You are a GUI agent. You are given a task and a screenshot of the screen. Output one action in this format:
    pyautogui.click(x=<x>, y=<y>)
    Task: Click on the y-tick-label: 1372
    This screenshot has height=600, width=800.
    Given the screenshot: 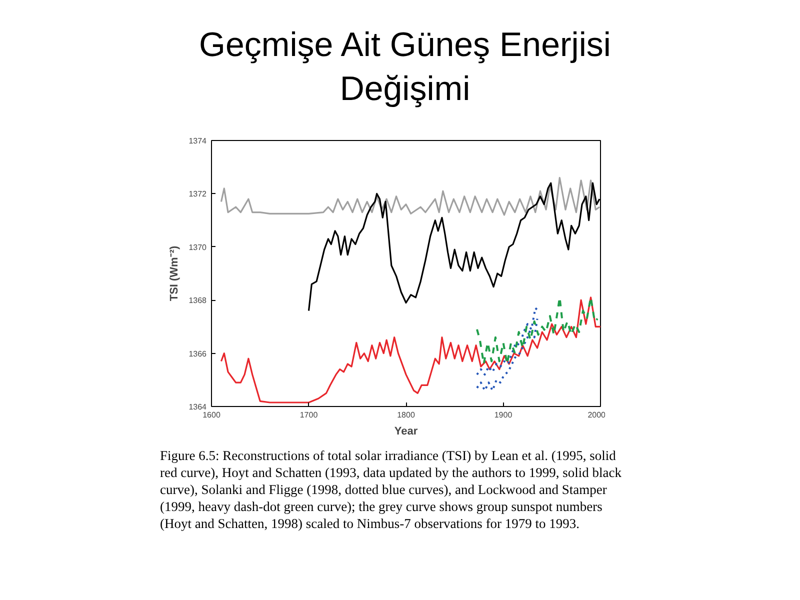 What is the action you would take?
    pyautogui.click(x=198, y=194)
    